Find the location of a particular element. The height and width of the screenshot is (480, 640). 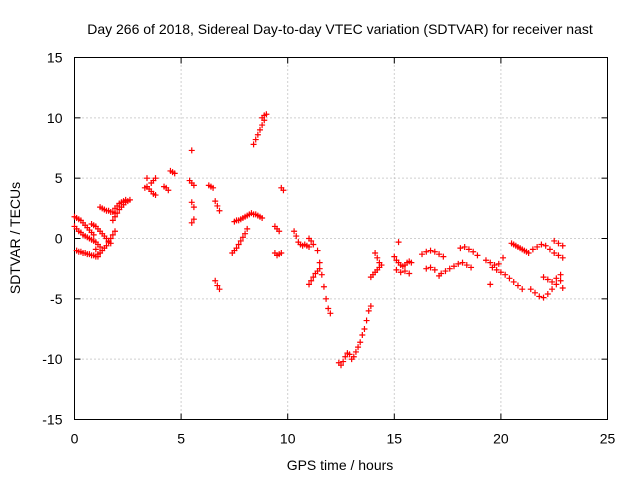

x-tick-label: 5 is located at coordinates (181, 439).